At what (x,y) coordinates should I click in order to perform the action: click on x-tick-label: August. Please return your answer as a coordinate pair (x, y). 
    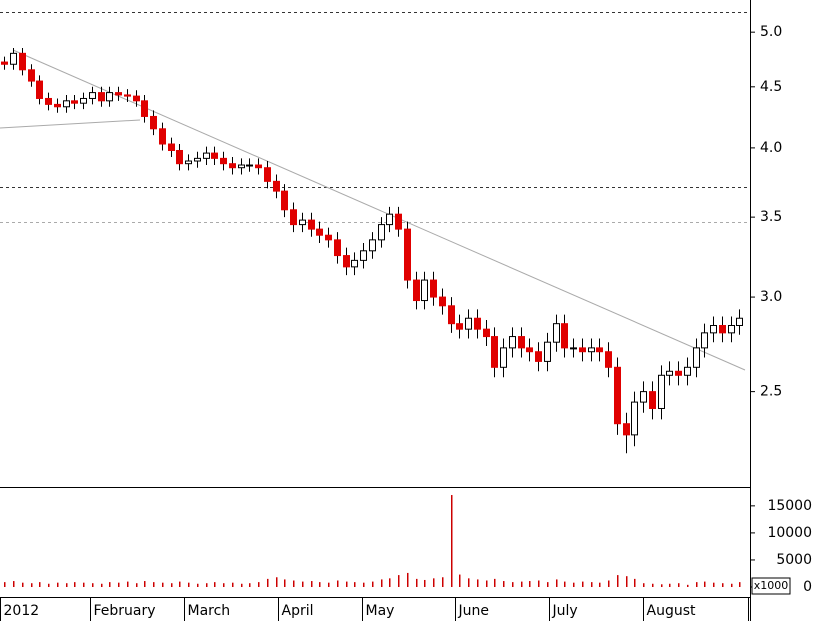
    Looking at the image, I should click on (672, 611).